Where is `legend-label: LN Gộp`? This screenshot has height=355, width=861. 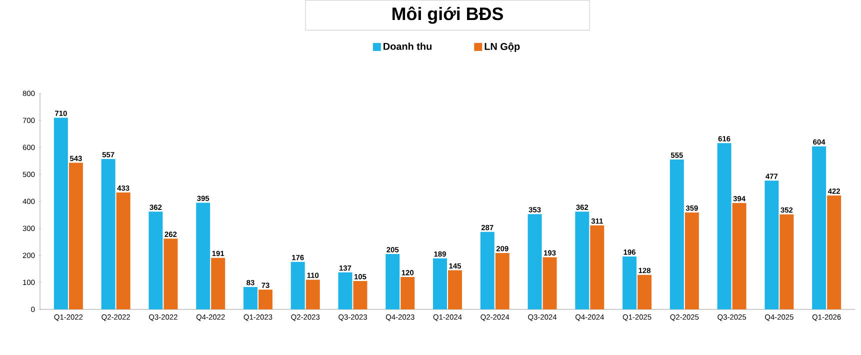 legend-label: LN Gộp is located at coordinates (502, 47).